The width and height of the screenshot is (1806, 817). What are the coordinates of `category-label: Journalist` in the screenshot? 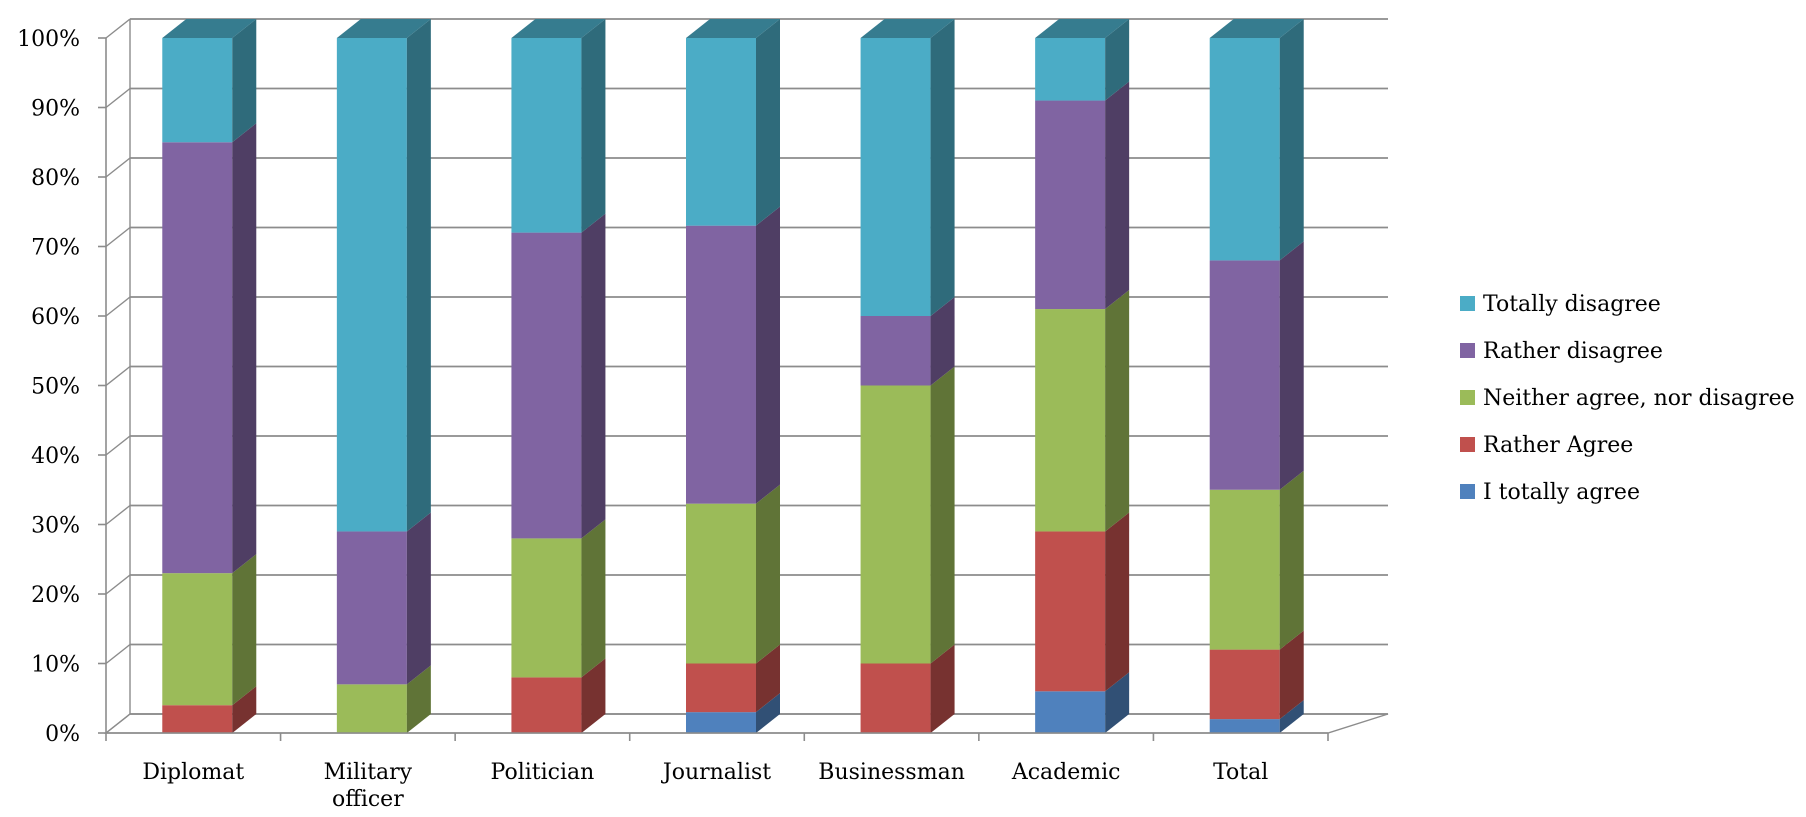 It's located at (716, 772).